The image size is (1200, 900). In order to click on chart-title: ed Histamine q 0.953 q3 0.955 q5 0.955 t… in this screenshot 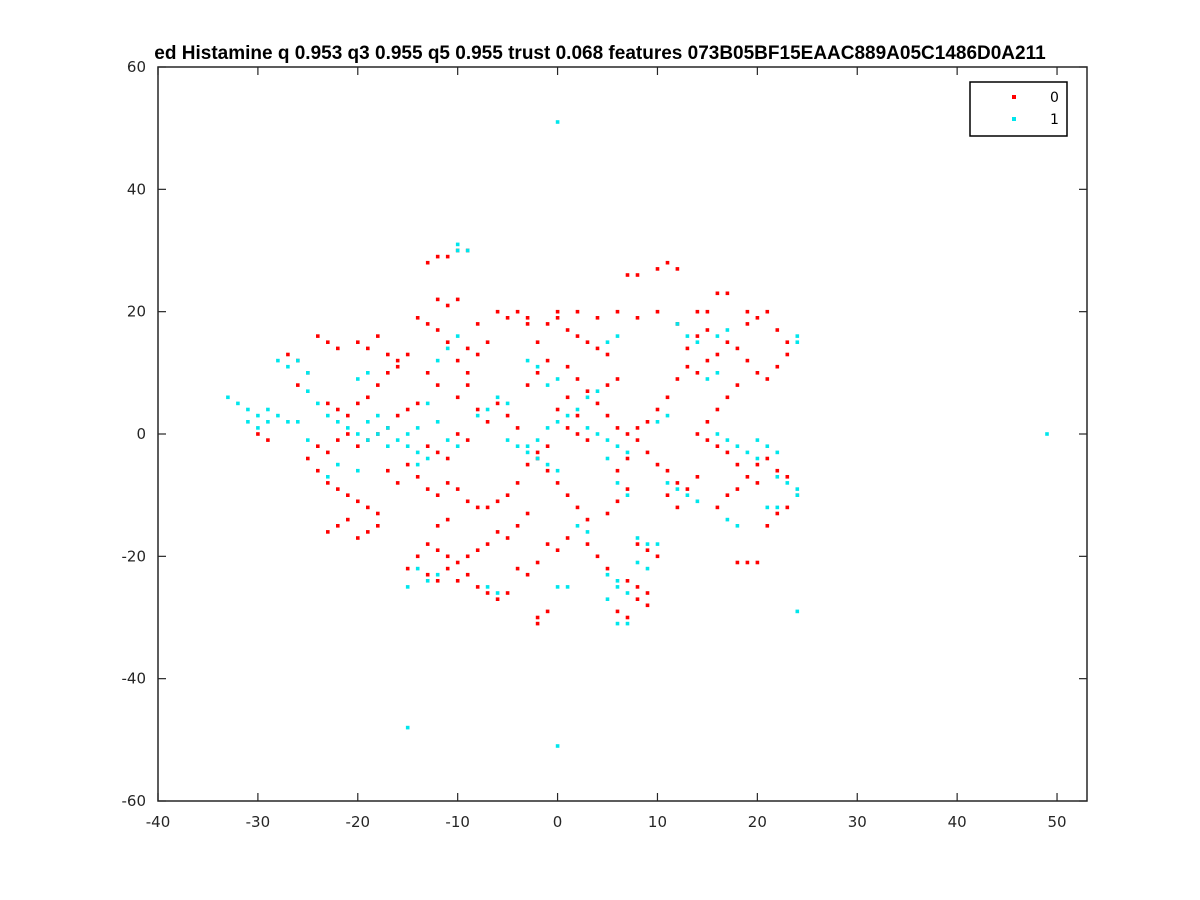, I will do `click(600, 53)`.